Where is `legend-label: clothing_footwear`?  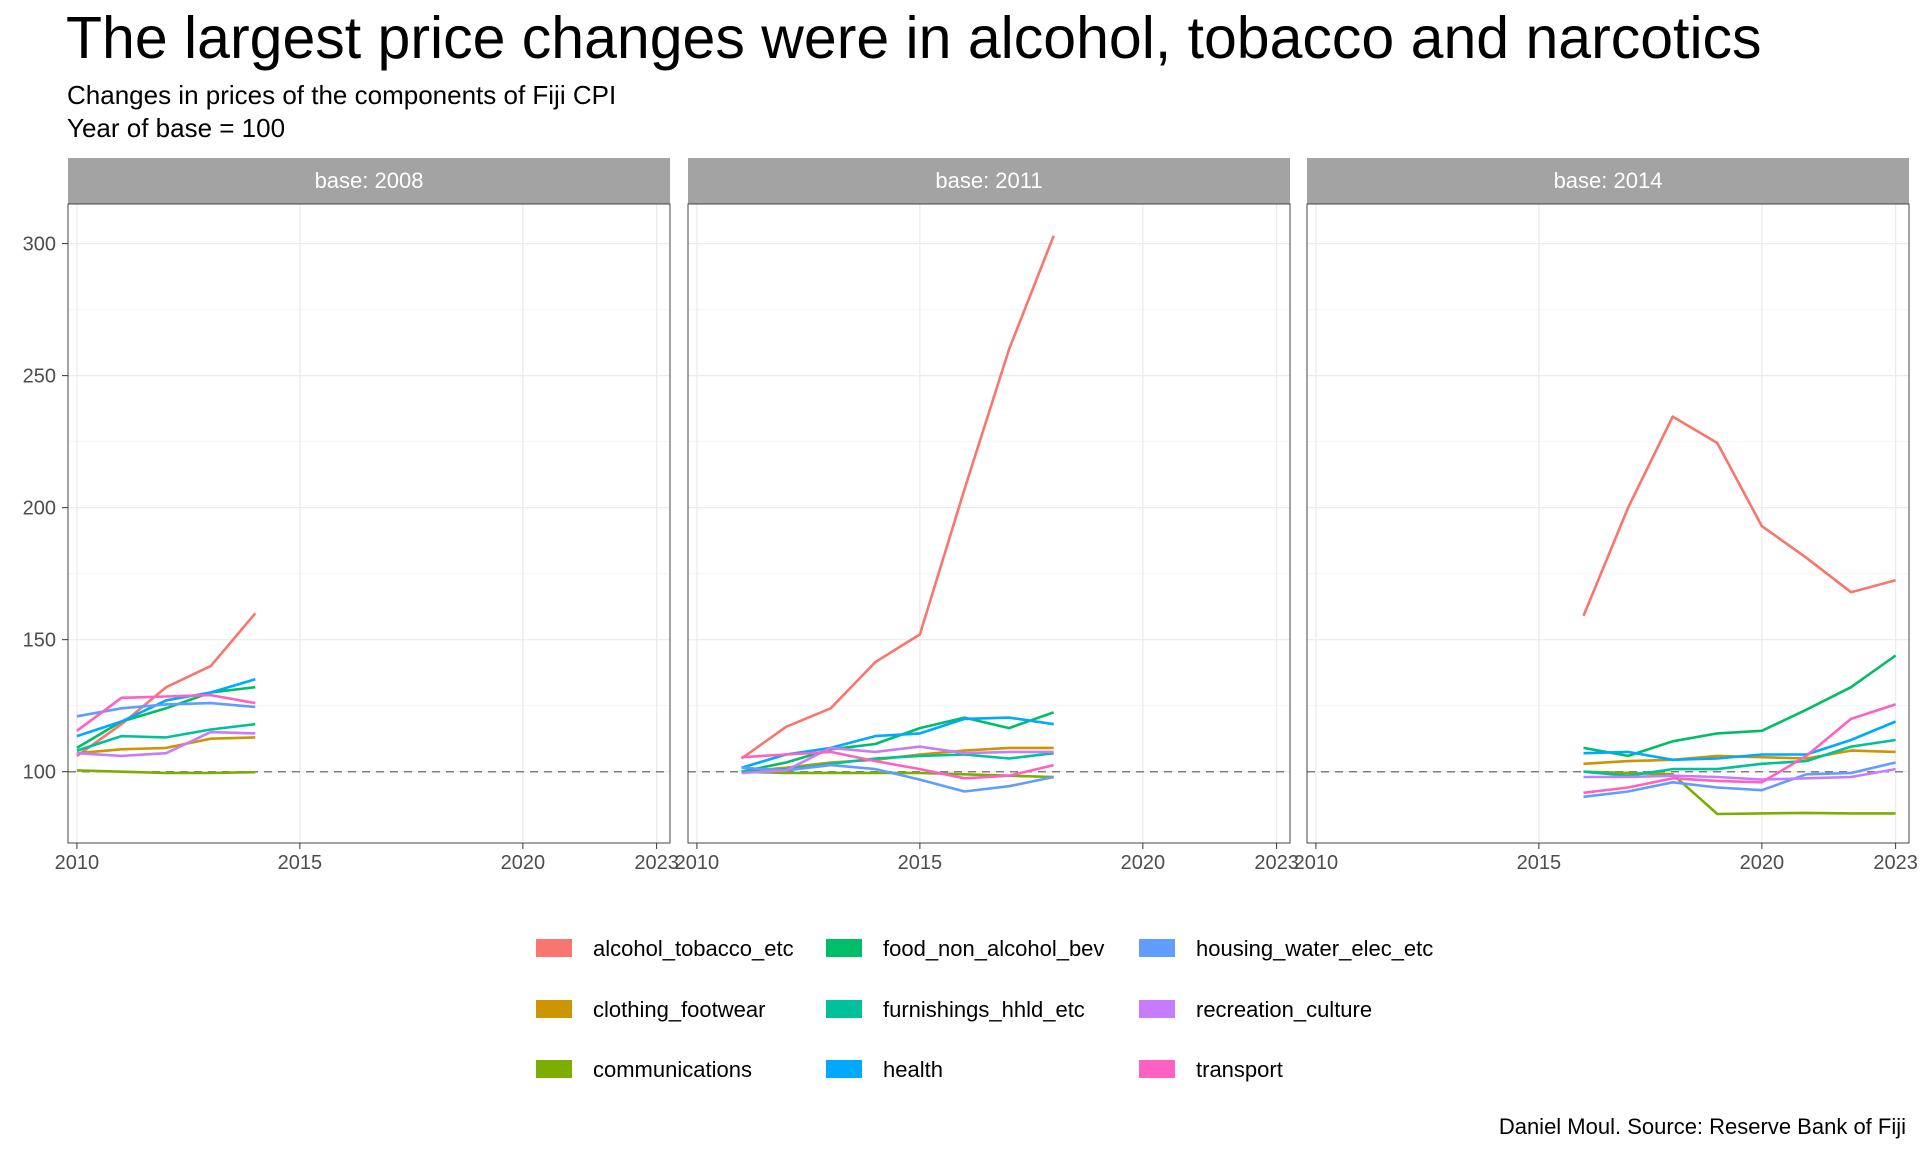 legend-label: clothing_footwear is located at coordinates (679, 1009).